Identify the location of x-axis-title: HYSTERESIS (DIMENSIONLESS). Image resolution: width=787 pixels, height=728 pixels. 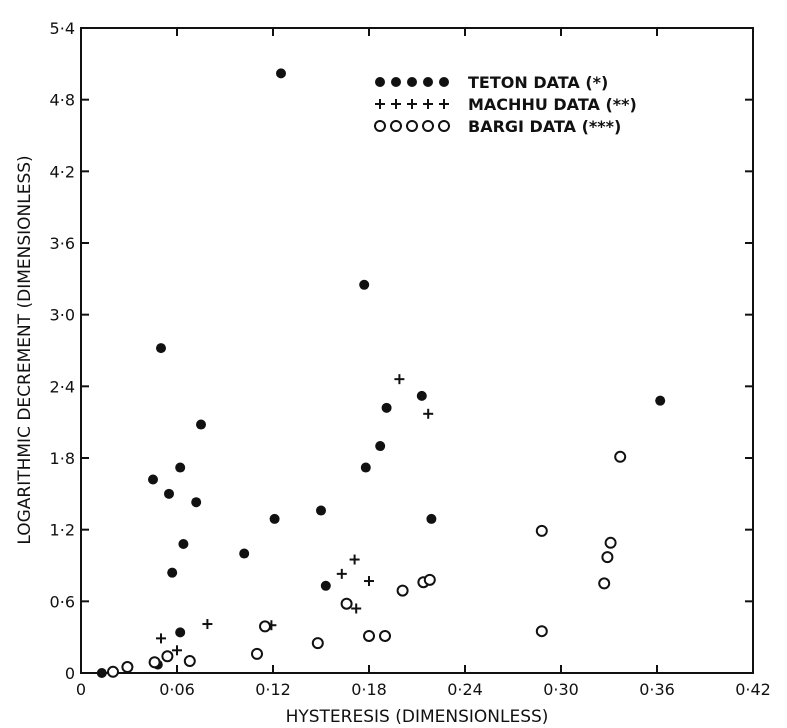
(417, 717).